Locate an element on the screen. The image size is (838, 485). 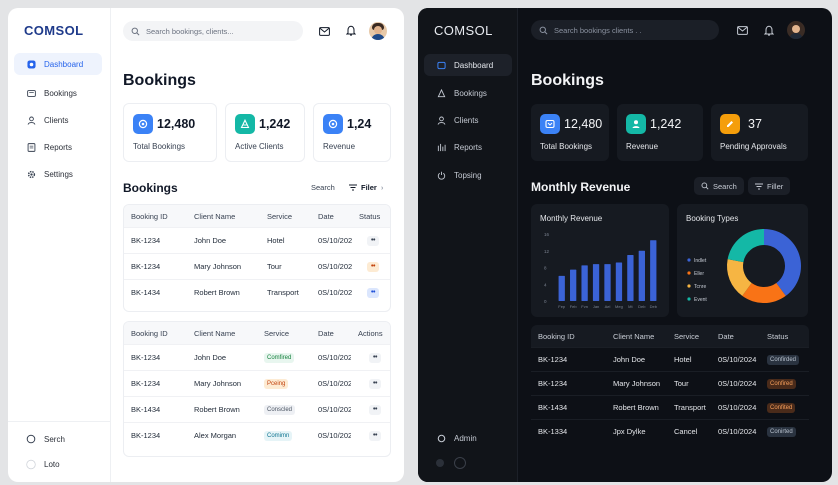
filter-icon is located at coordinates (353, 187).